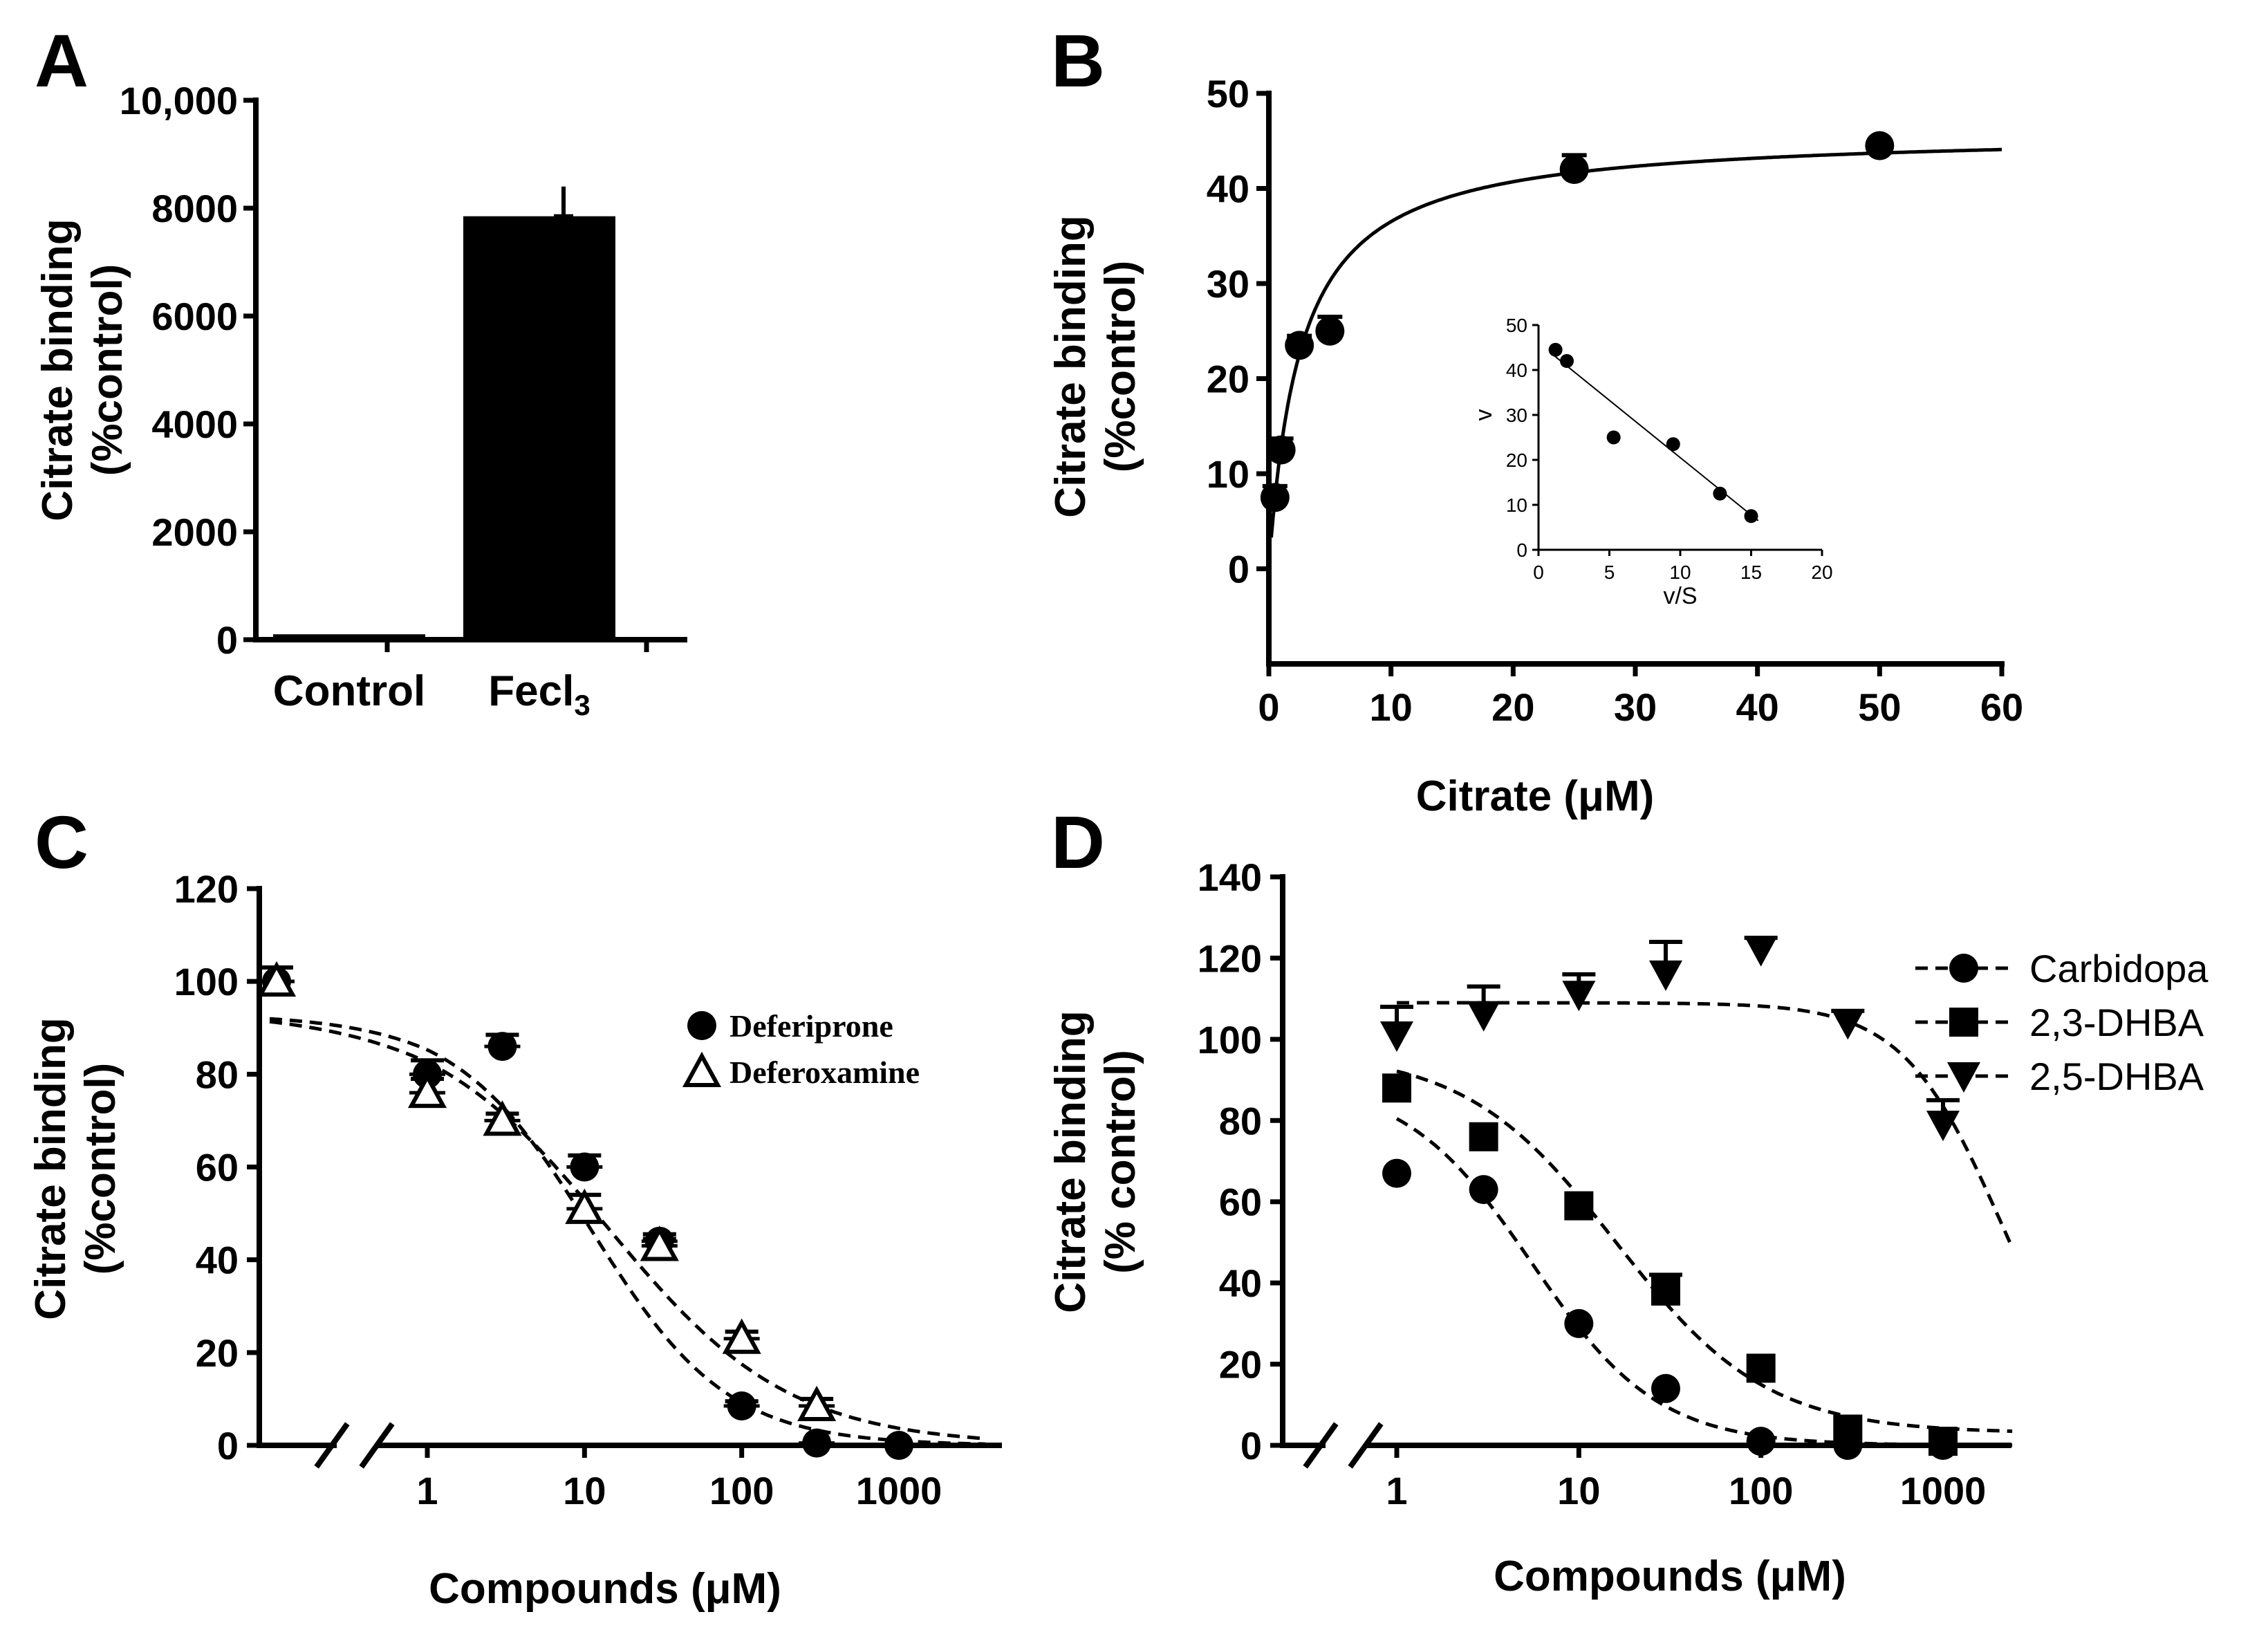  Describe the element at coordinates (206, 982) in the screenshot. I see `panel-c-y-tick-label: 100` at that location.